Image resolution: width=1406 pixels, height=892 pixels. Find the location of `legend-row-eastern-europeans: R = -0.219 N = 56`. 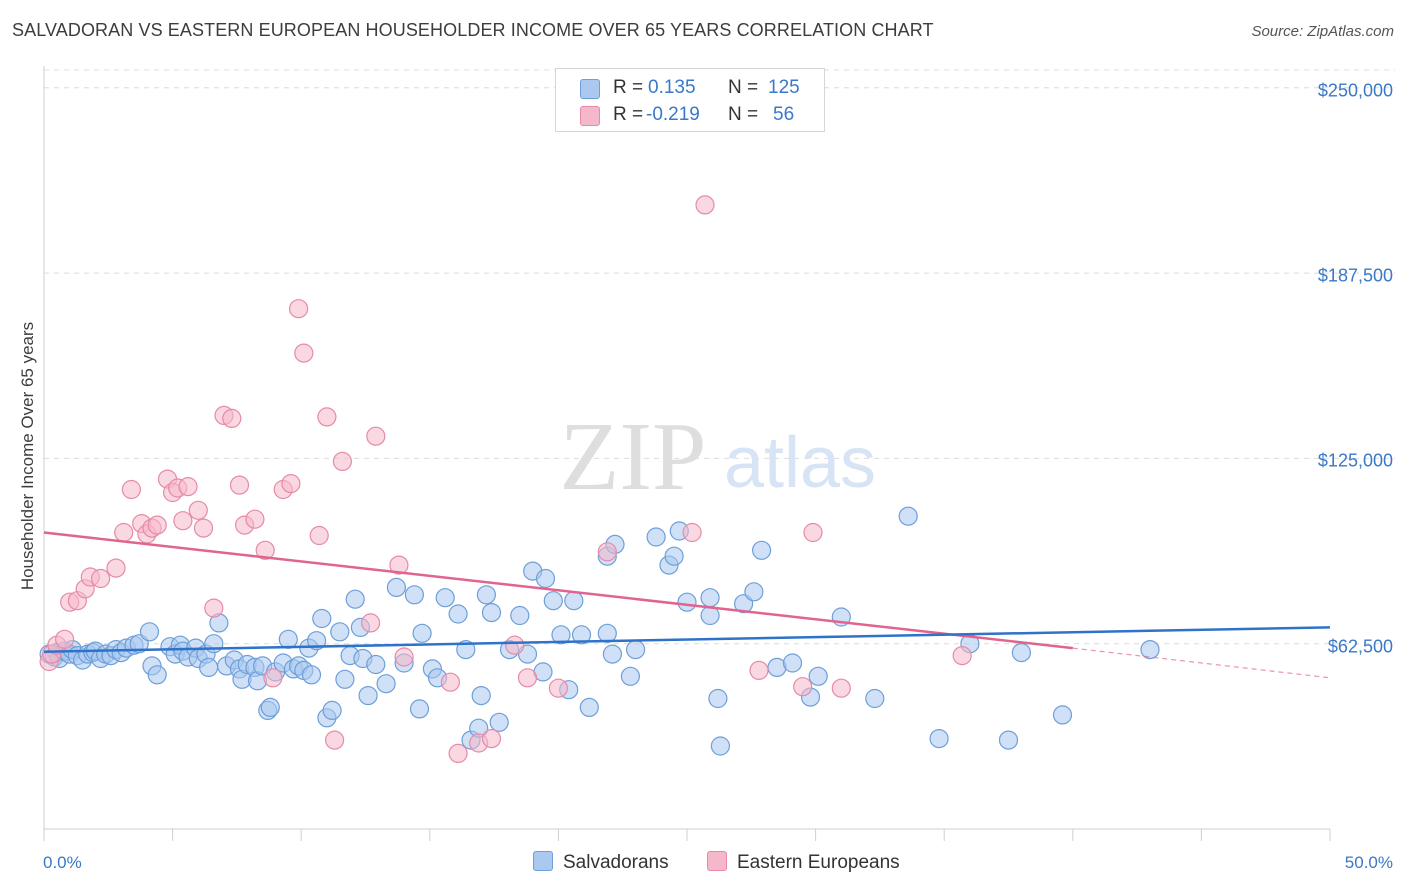

legend-row-eastern-europeans: R = -0.219 N = 56 is located at coordinates (690, 115).